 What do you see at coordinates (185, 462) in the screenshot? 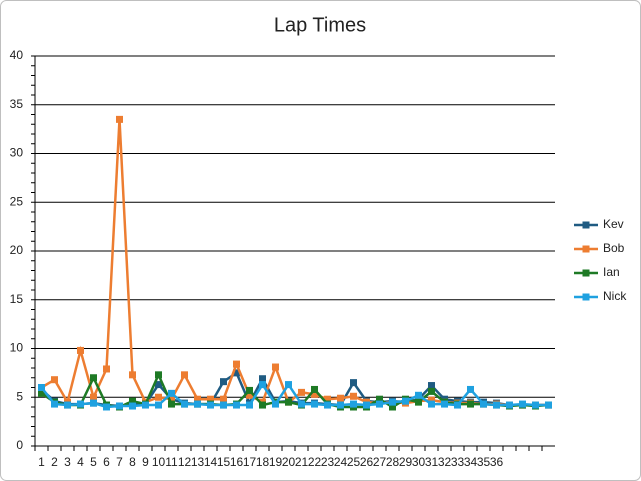
I see `x-tick-label: 12` at bounding box center [185, 462].